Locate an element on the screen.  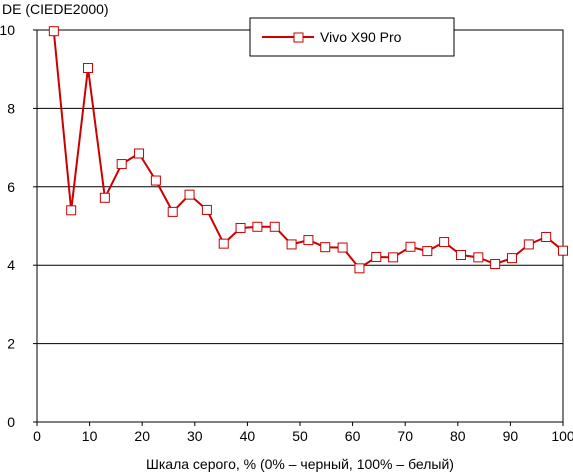
y-tick-label: 0 is located at coordinates (11, 422).